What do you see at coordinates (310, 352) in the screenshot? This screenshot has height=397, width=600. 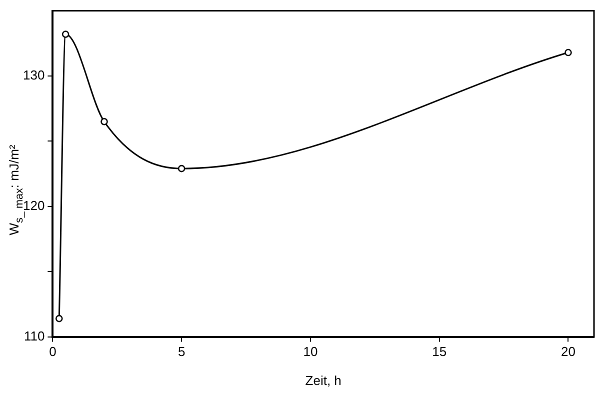 I see `x-tick-label: 10` at bounding box center [310, 352].